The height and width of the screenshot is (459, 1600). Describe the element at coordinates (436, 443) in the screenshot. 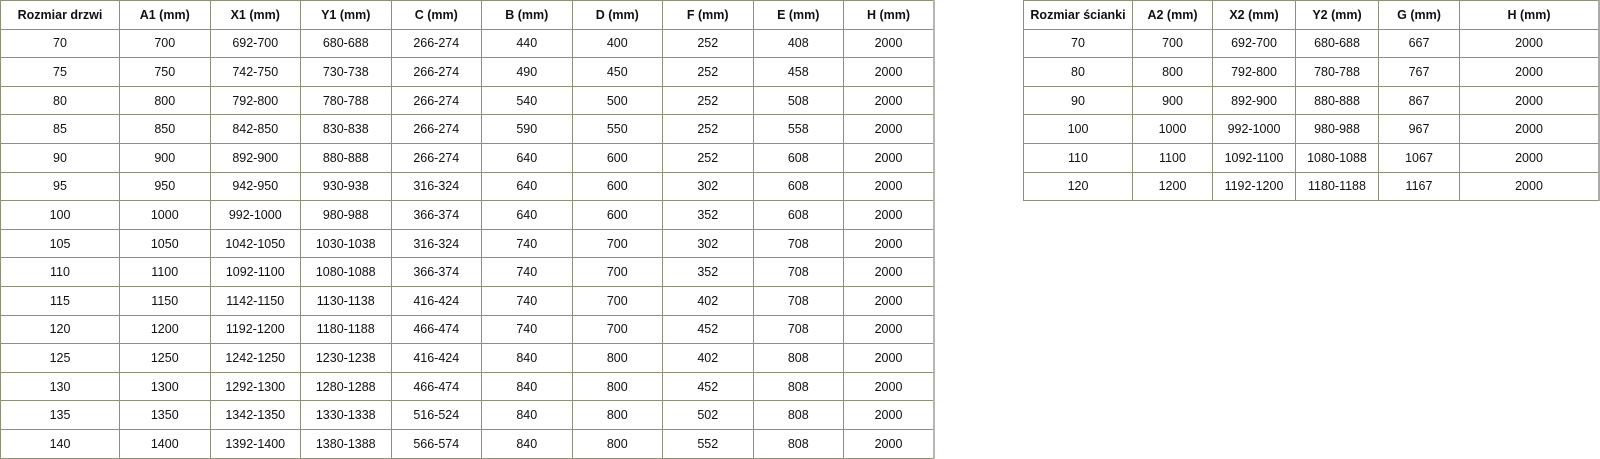

I see `table-cell: 566-574` at that location.